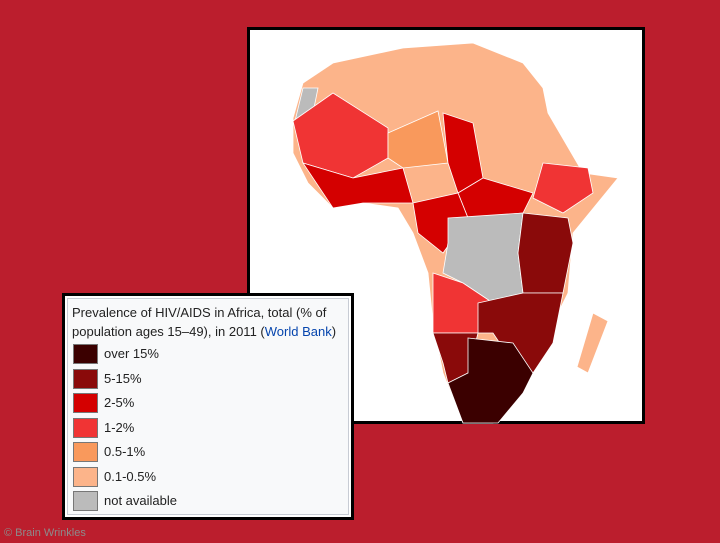 The width and height of the screenshot is (720, 543). I want to click on legend-label: 0.1-0.5%, so click(130, 476).